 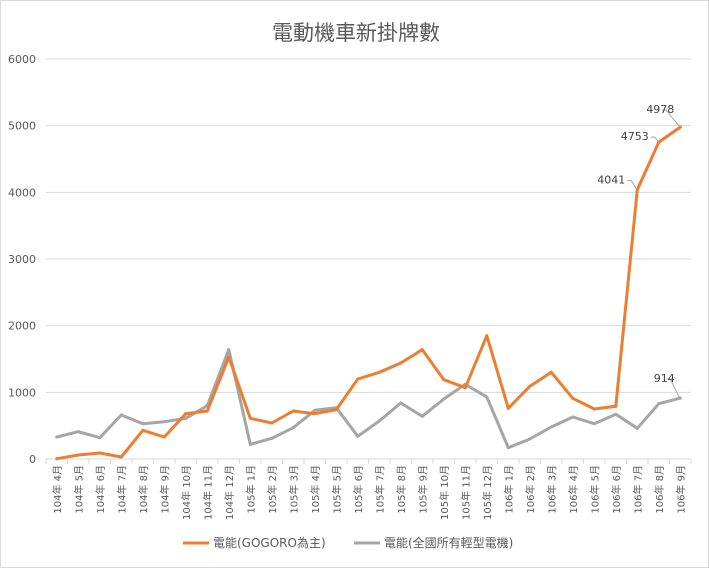 What do you see at coordinates (336, 489) in the screenshot?
I see `x-tick-label: 105年 5月` at bounding box center [336, 489].